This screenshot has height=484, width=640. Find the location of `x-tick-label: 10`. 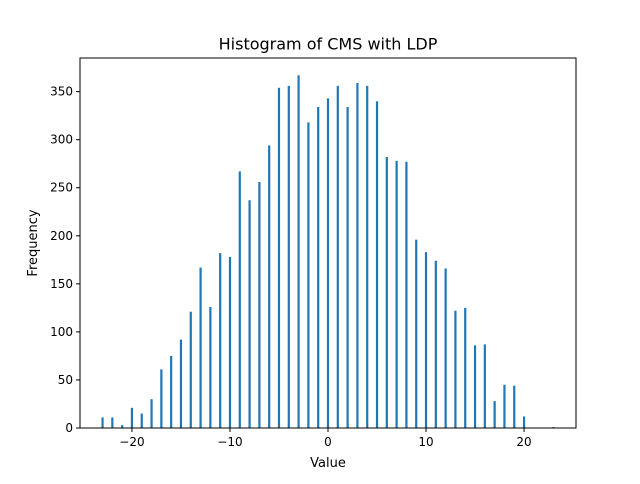

x-tick-label: 10 is located at coordinates (425, 442).